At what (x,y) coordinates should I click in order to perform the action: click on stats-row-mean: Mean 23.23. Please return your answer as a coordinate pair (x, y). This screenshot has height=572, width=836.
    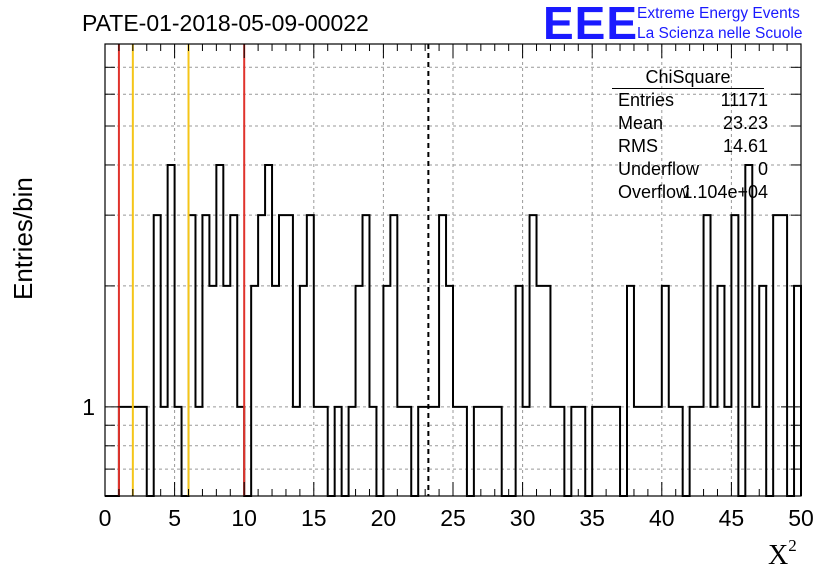
    Looking at the image, I should click on (693, 123).